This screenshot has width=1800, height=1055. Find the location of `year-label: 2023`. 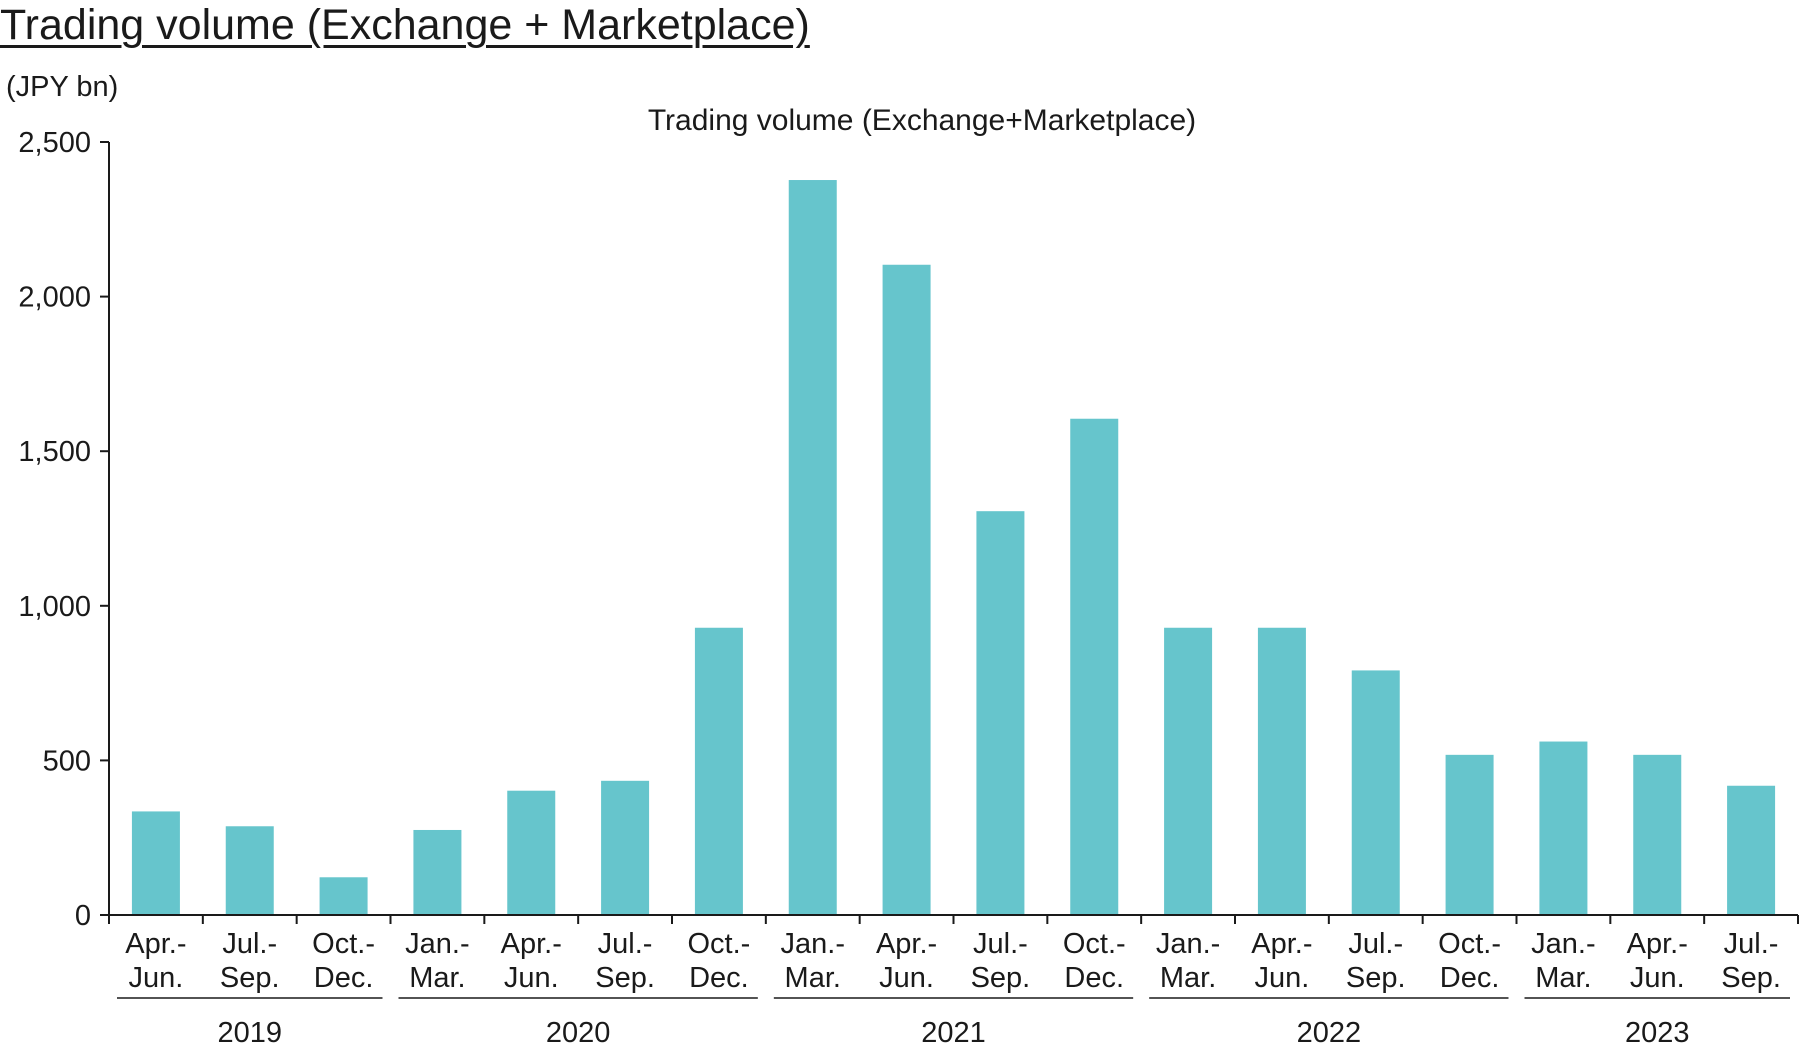

year-label: 2023 is located at coordinates (1657, 1033).